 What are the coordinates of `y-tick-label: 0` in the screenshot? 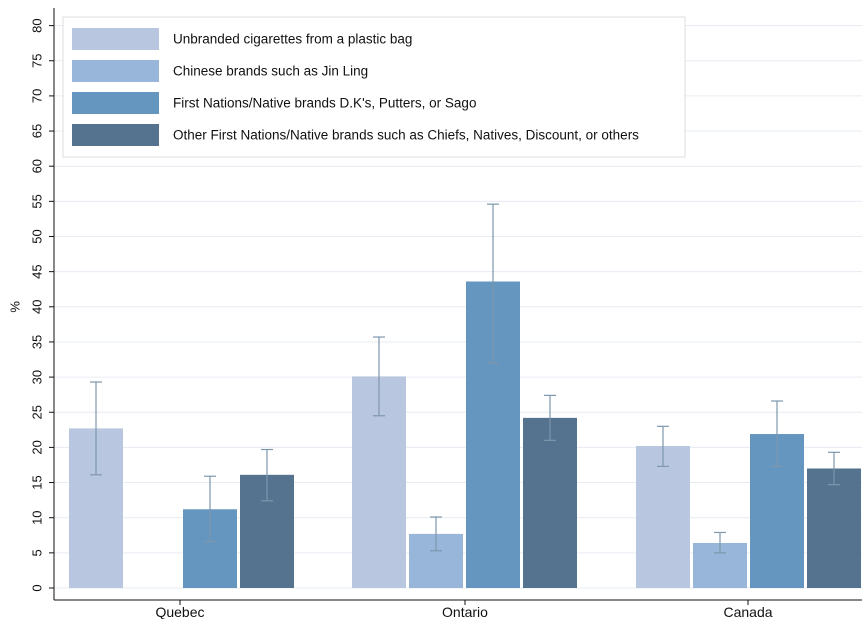 It's located at (37, 587).